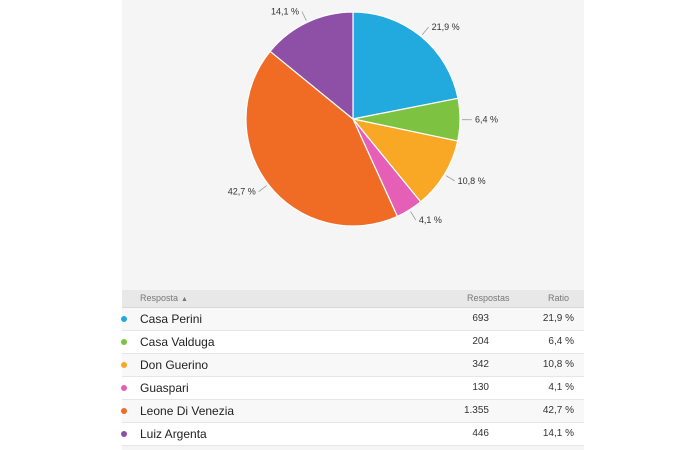 The image size is (700, 450). What do you see at coordinates (430, 220) in the screenshot?
I see `pie-percent-label-3: 4,1 %` at bounding box center [430, 220].